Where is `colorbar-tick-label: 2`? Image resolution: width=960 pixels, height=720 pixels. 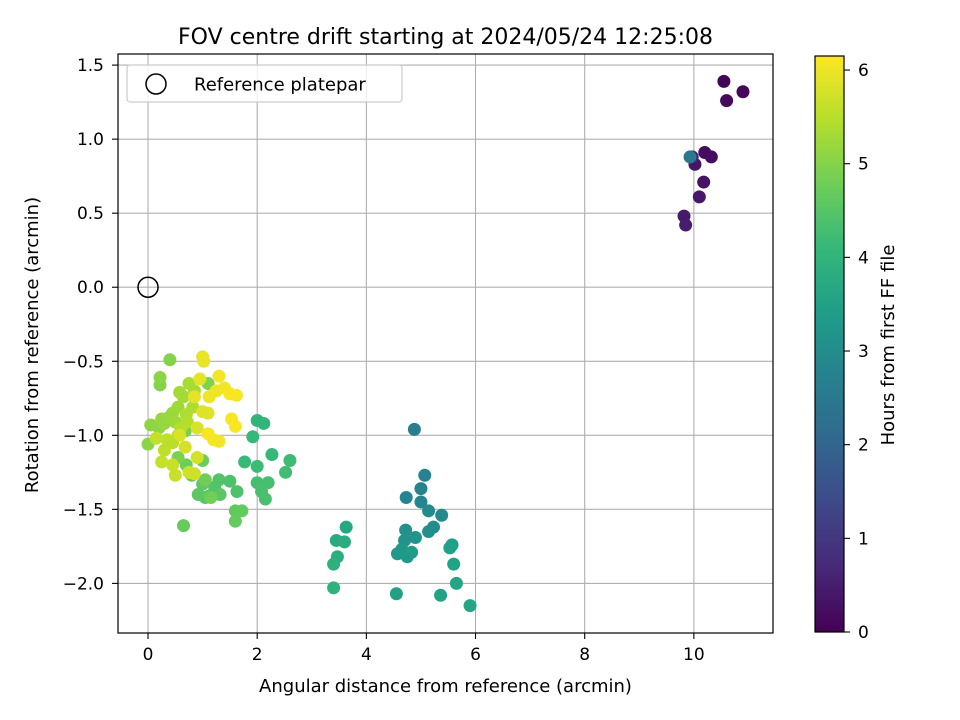
colorbar-tick-label: 2 is located at coordinates (863, 446).